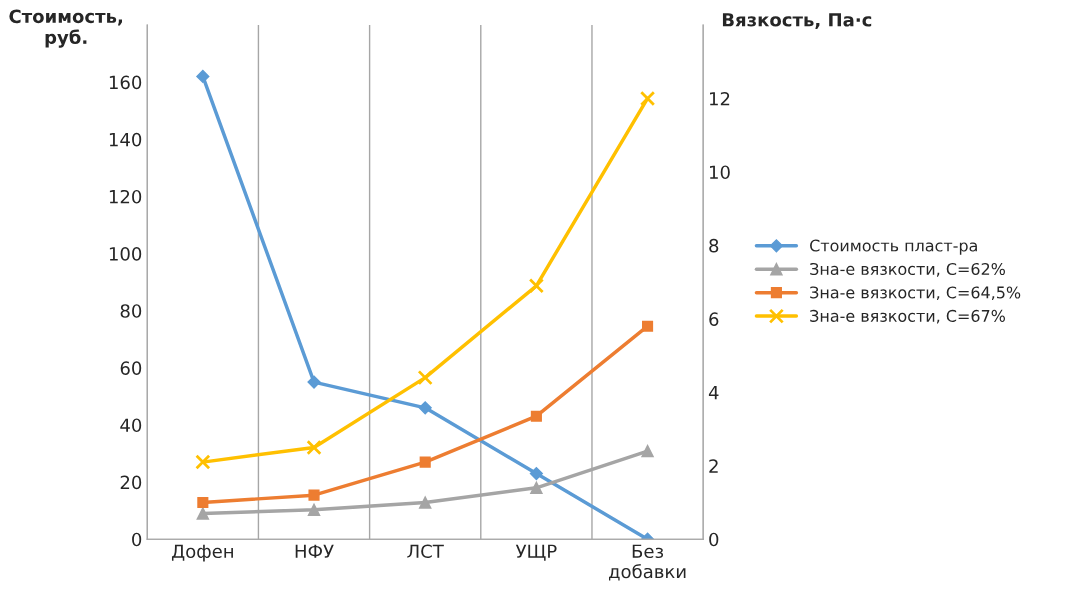 Image resolution: width=1067 pixels, height=610 pixels. Describe the element at coordinates (714, 539) in the screenshot. I see `y2-tick-label: 0` at that location.